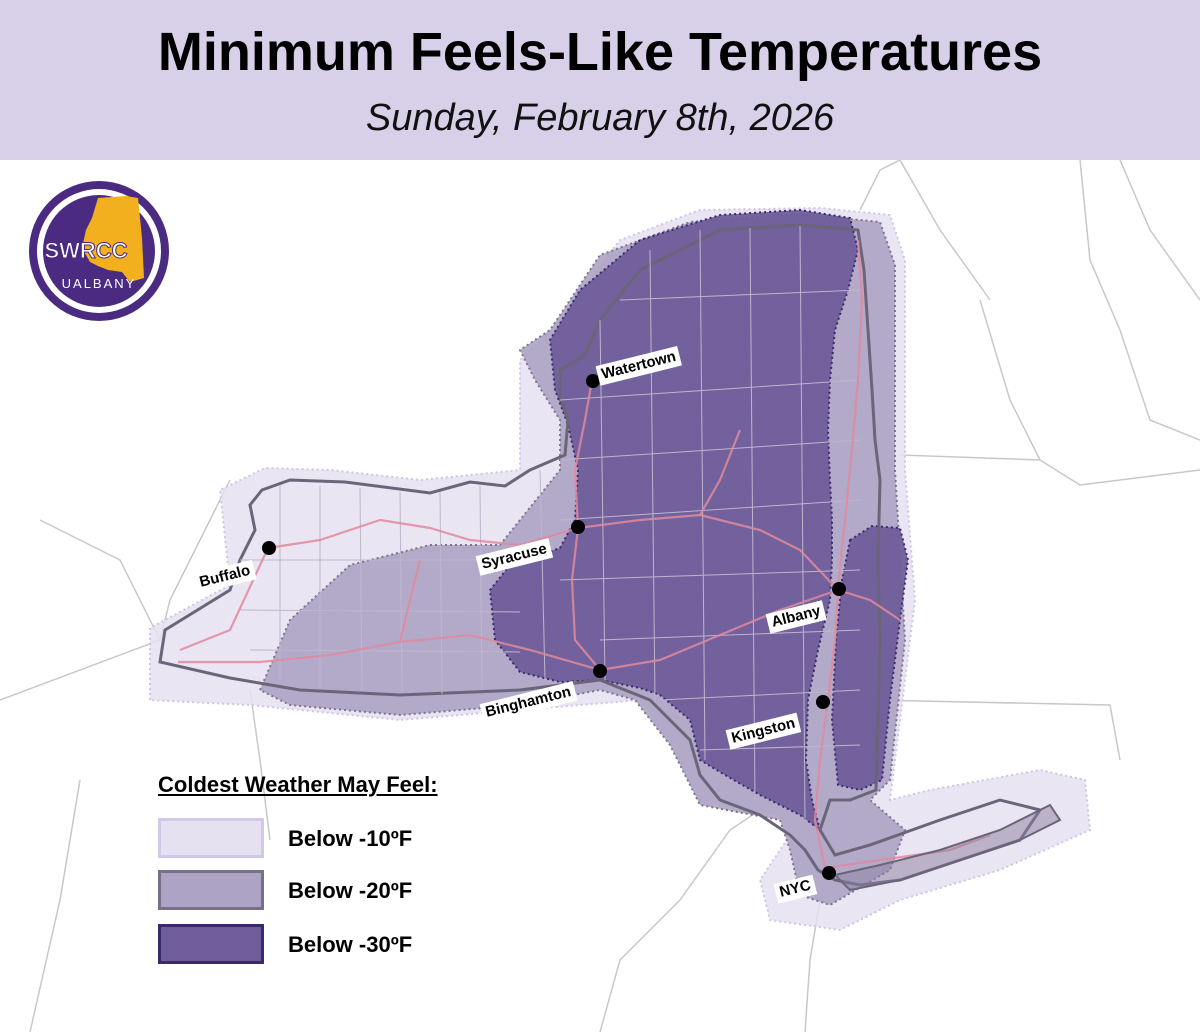  I want to click on city-dot-watertown, so click(593, 381).